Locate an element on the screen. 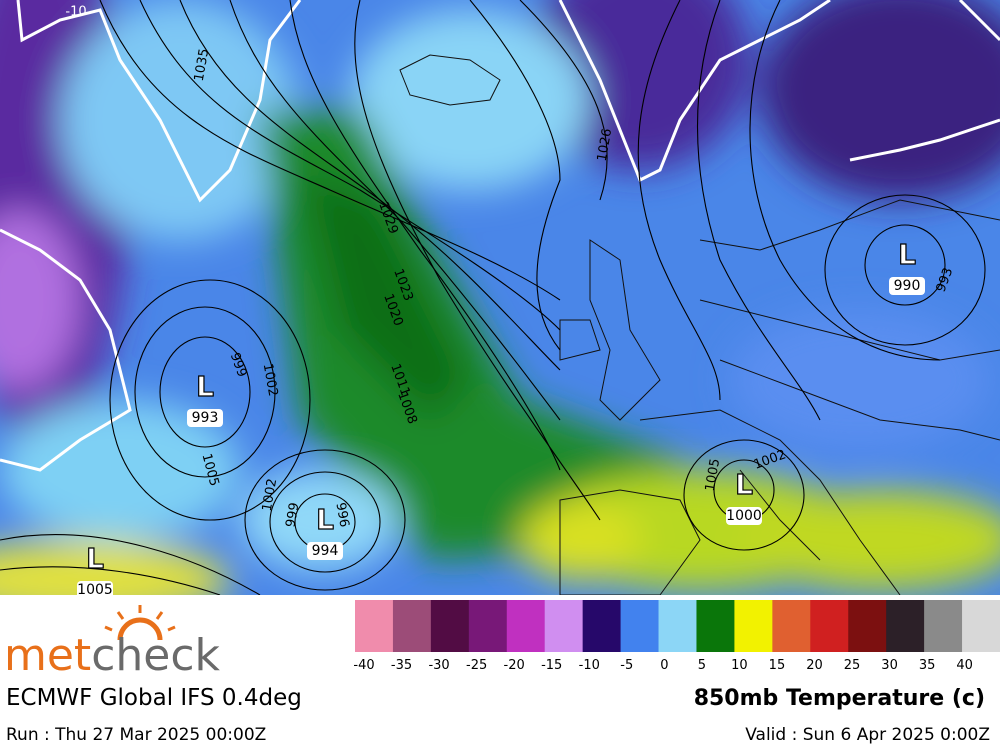 This screenshot has width=1000, height=749. legend-tick: -15 is located at coordinates (551, 665).